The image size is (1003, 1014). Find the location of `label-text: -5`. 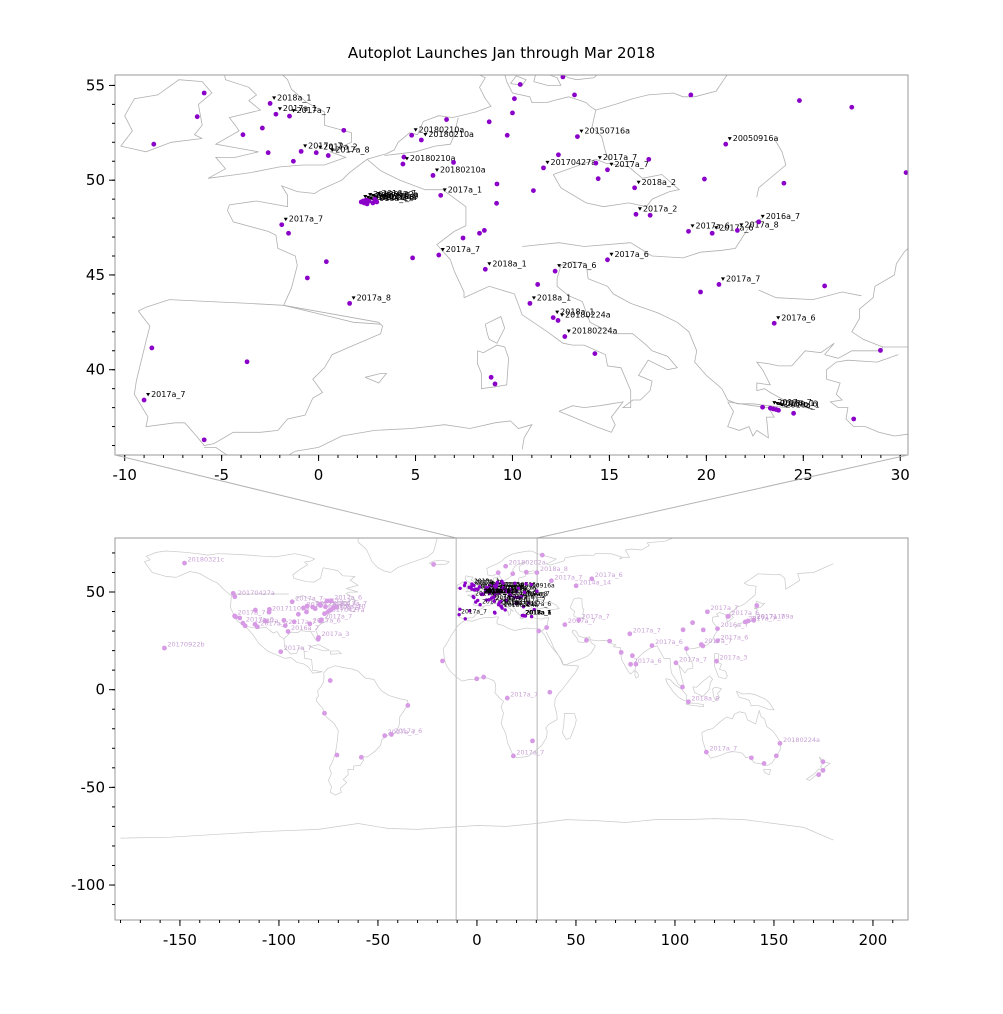

label-text: -5 is located at coordinates (221, 475).